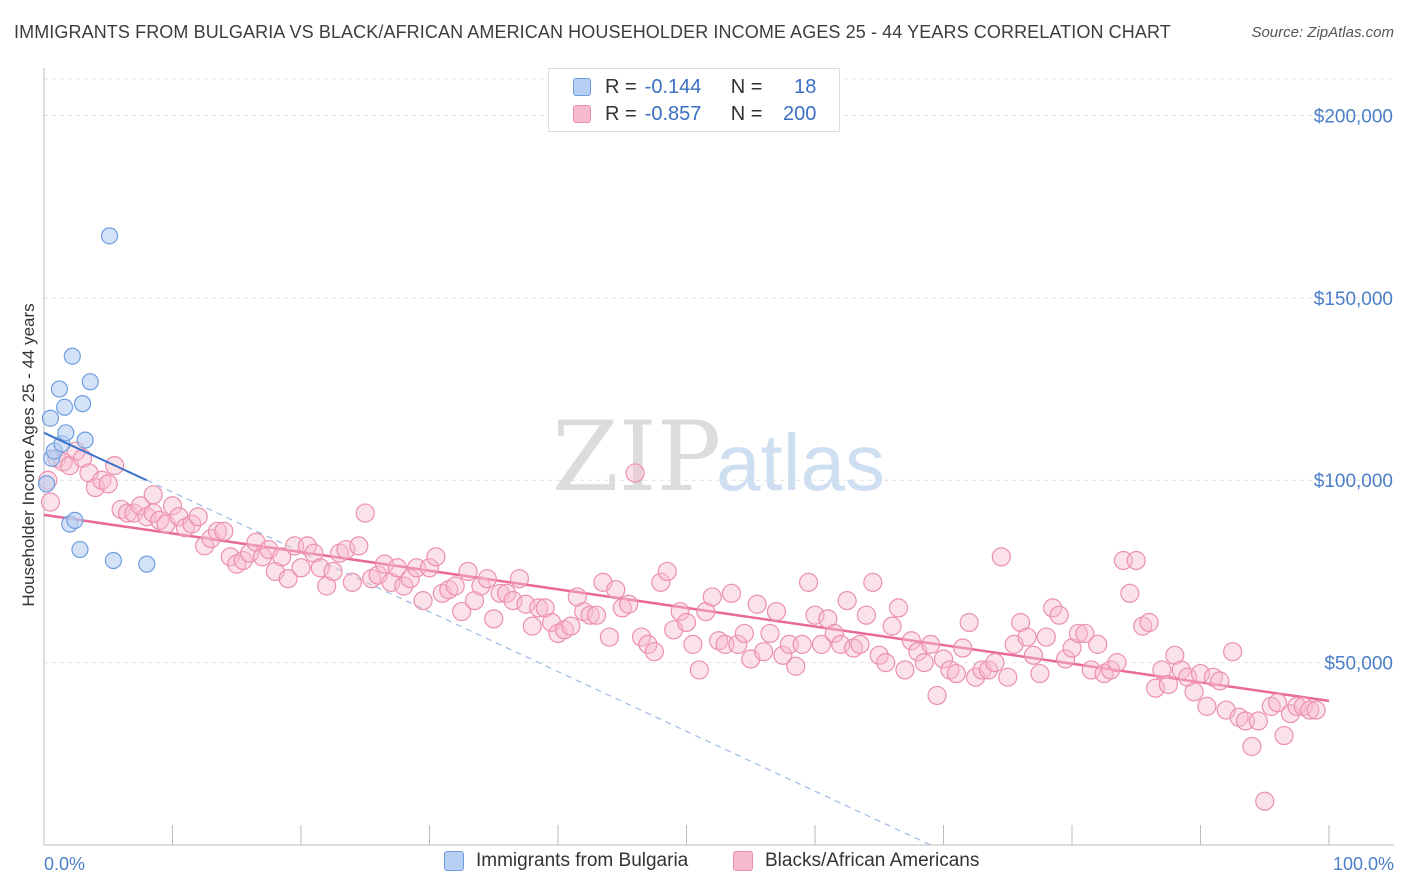  Describe the element at coordinates (96, 400) in the screenshot. I see `series-immigrants-from-bulgaria` at that location.